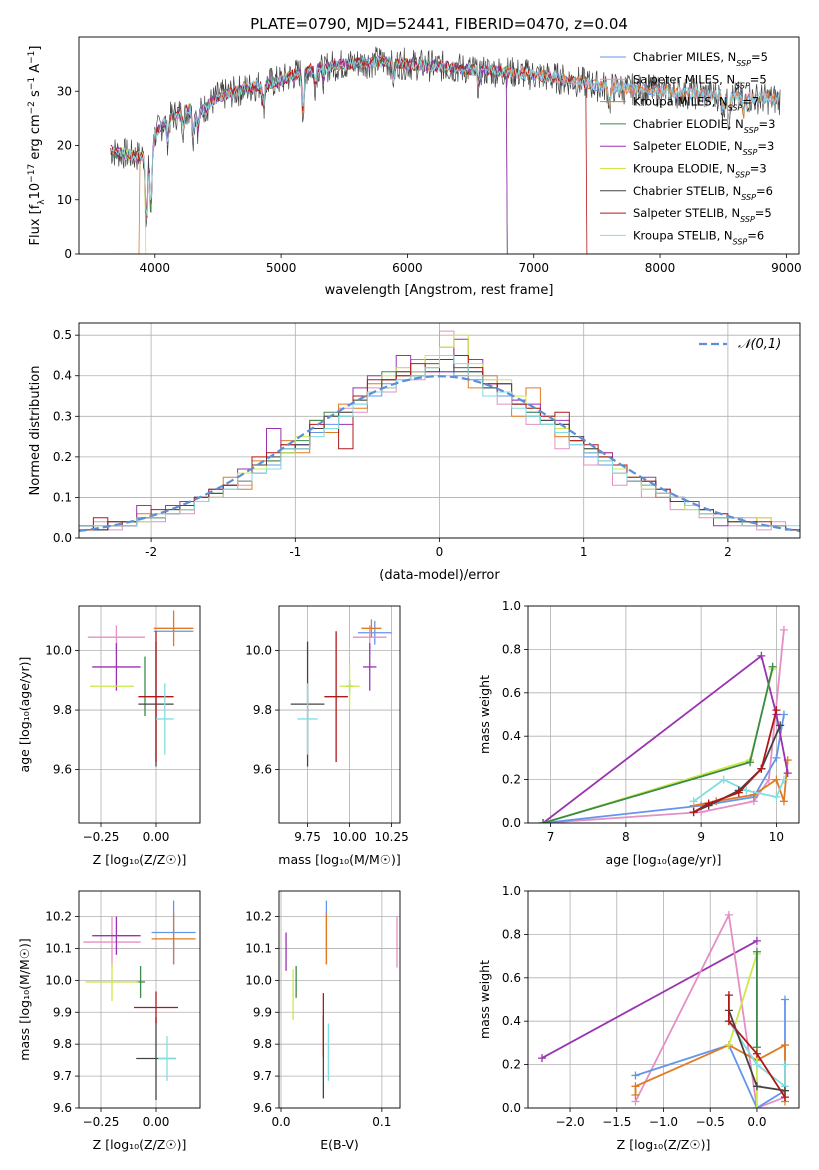 Image resolution: width=819 pixels, height=1170 pixels. Describe the element at coordinates (156, 837) in the screenshot. I see `x-tick-label: 0.00` at that location.